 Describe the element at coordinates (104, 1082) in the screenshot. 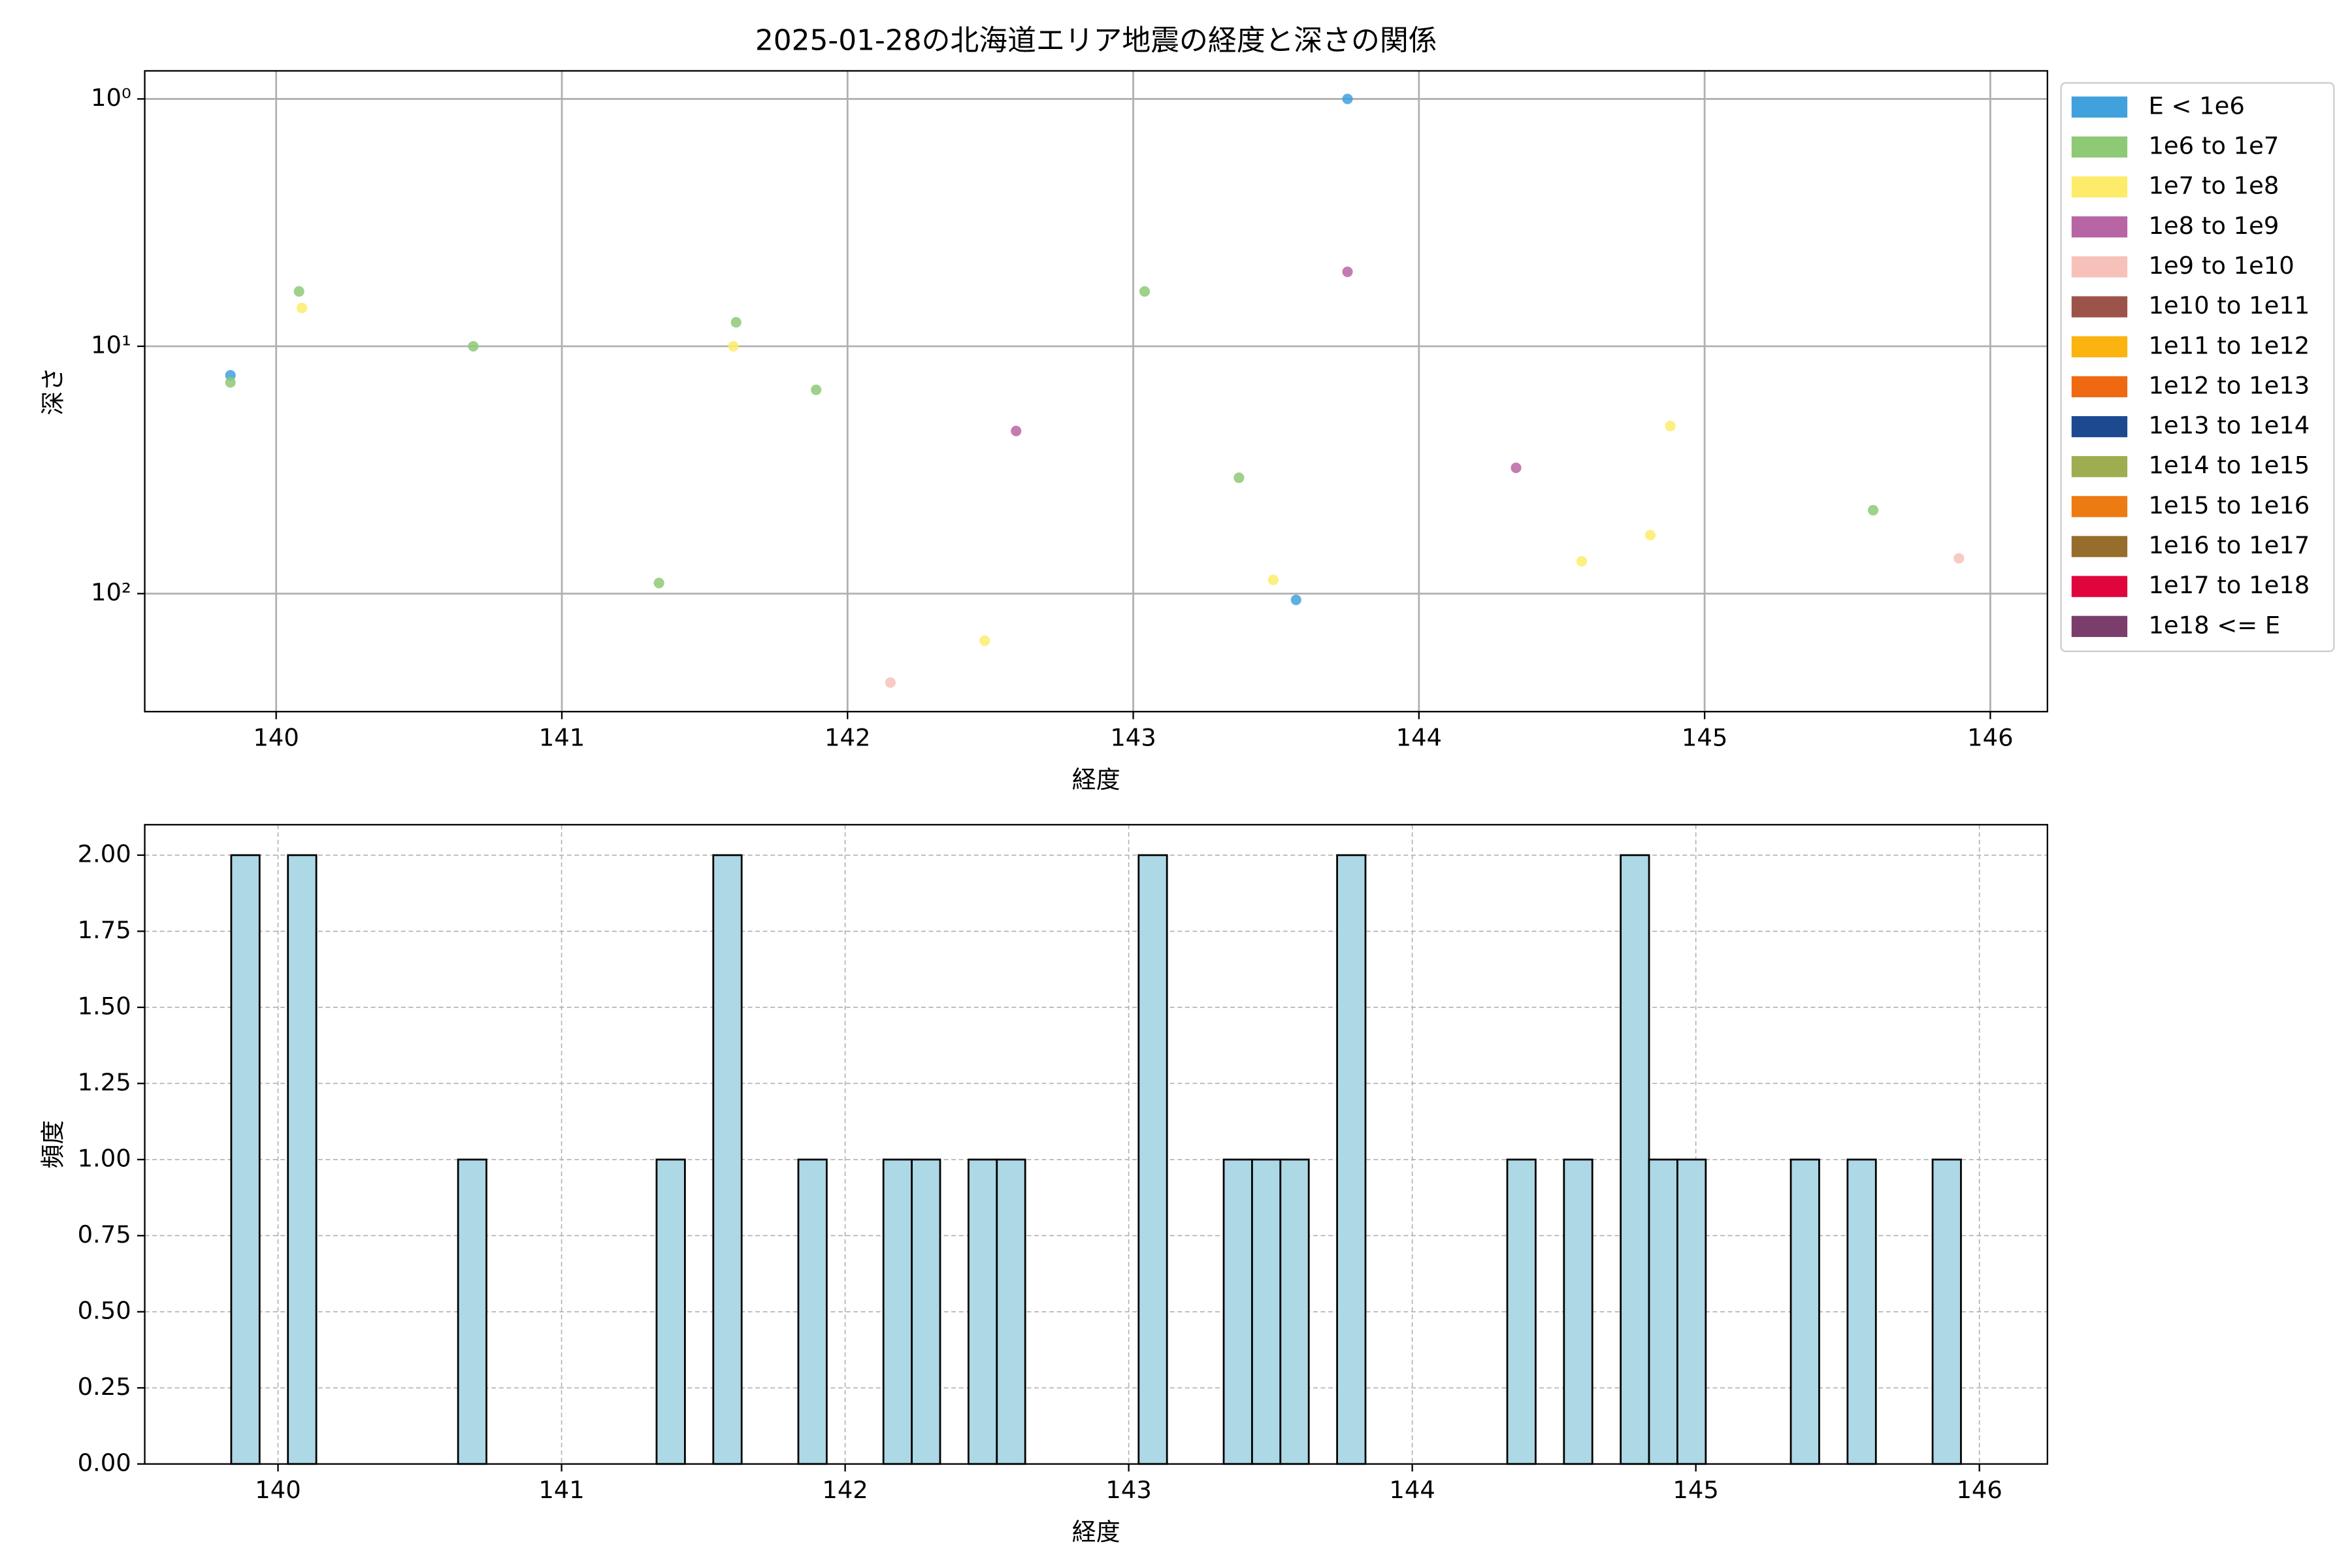

I see `y-tick-label: 1.25` at that location.